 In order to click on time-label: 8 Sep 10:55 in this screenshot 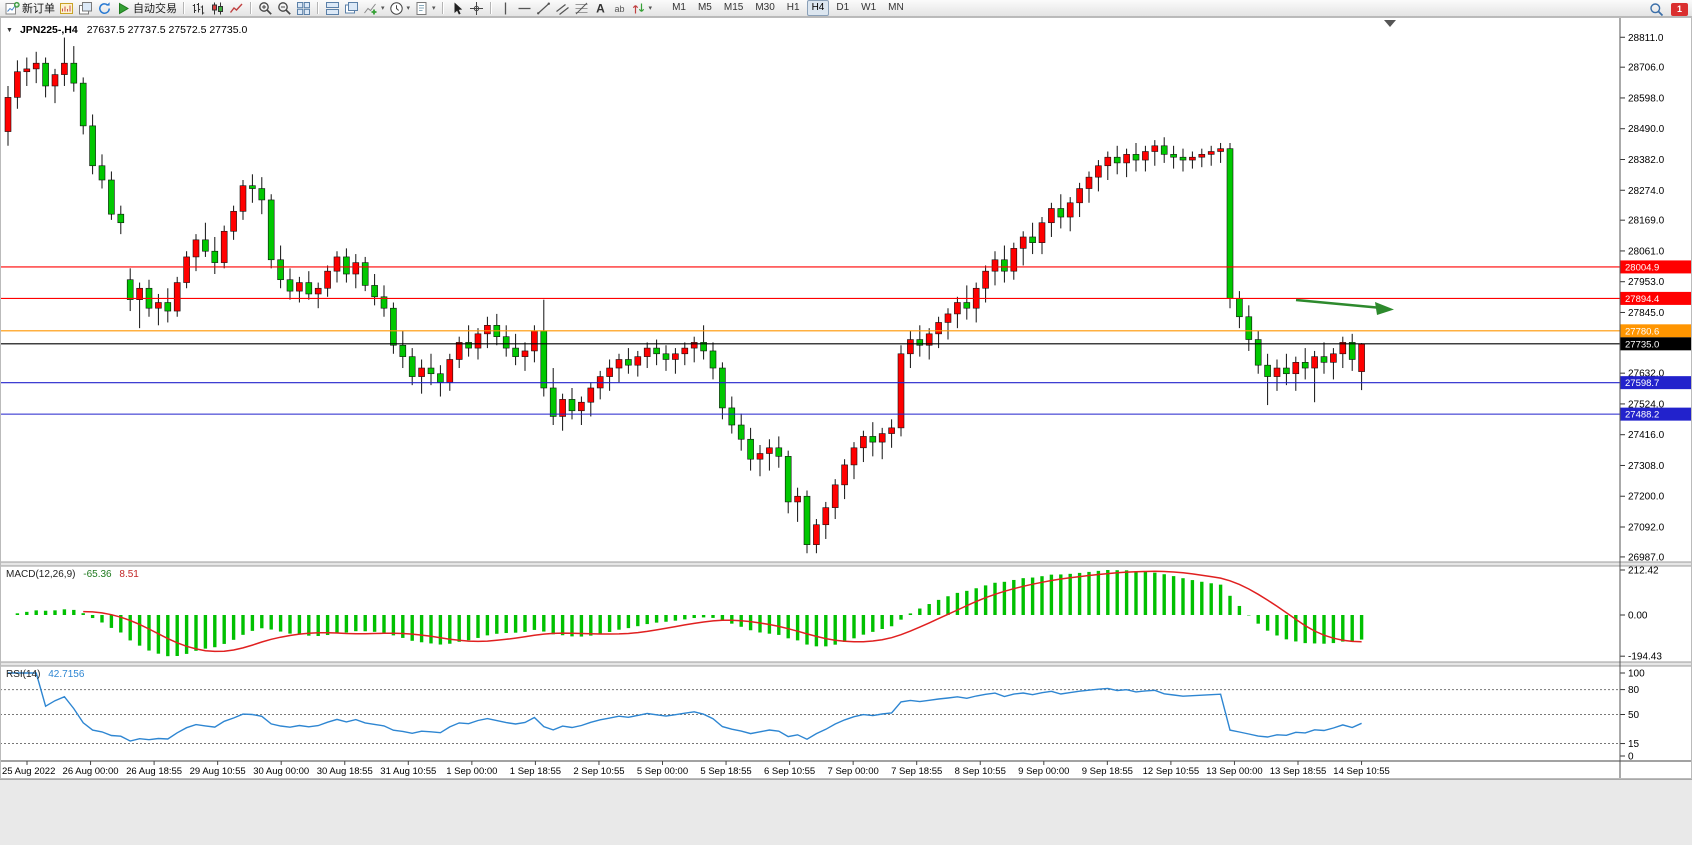, I will do `click(980, 771)`.